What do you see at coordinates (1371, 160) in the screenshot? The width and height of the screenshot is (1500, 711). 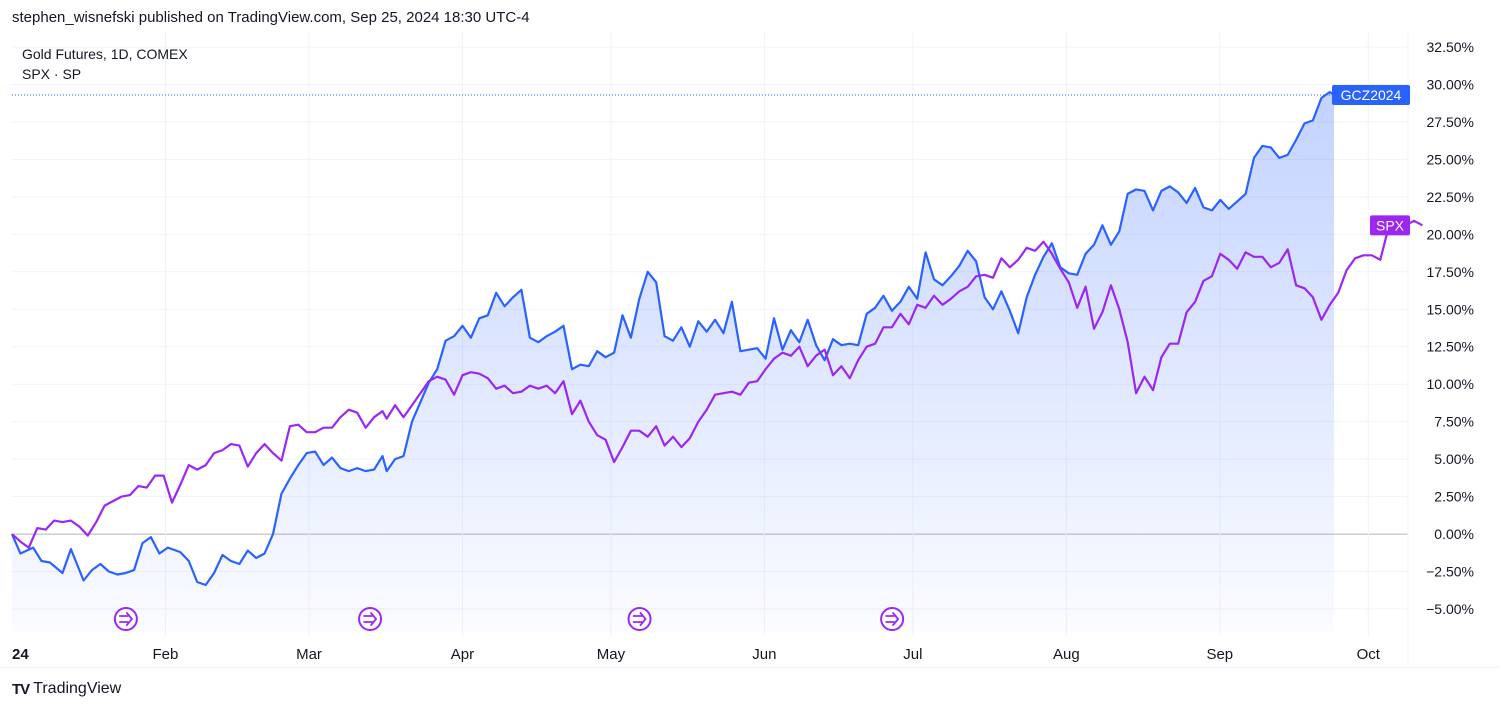 I see `last-value-labels: GCZ2024 SPX` at bounding box center [1371, 160].